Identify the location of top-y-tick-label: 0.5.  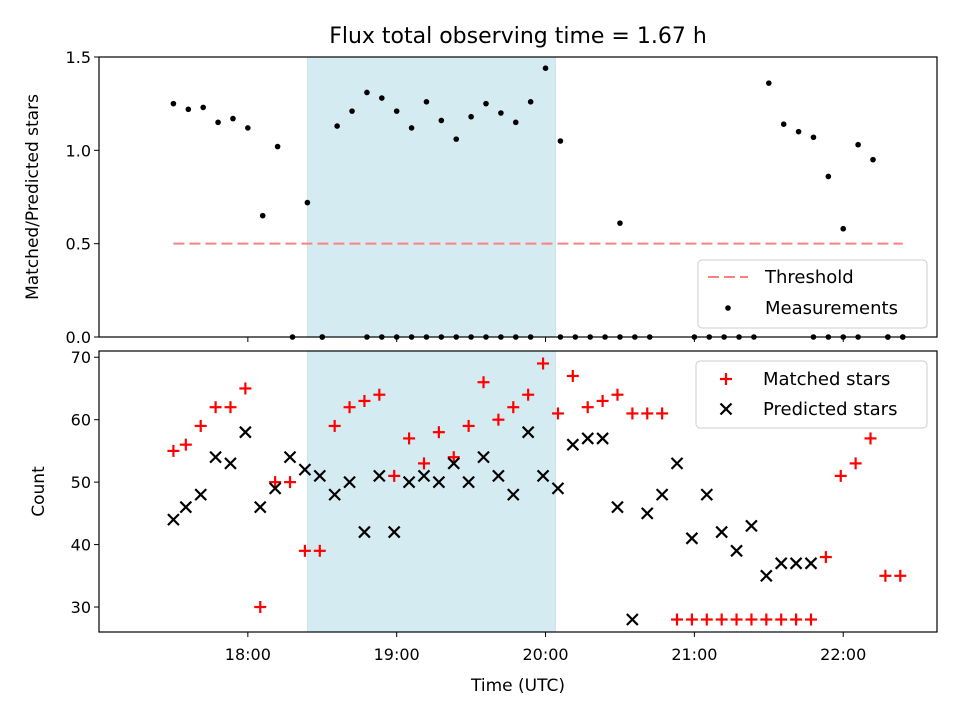
(78, 244).